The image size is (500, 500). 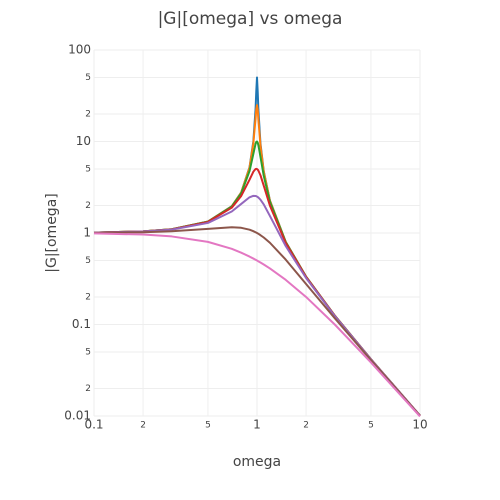 I want to click on x-tick-label: 0.1, so click(x=93, y=425).